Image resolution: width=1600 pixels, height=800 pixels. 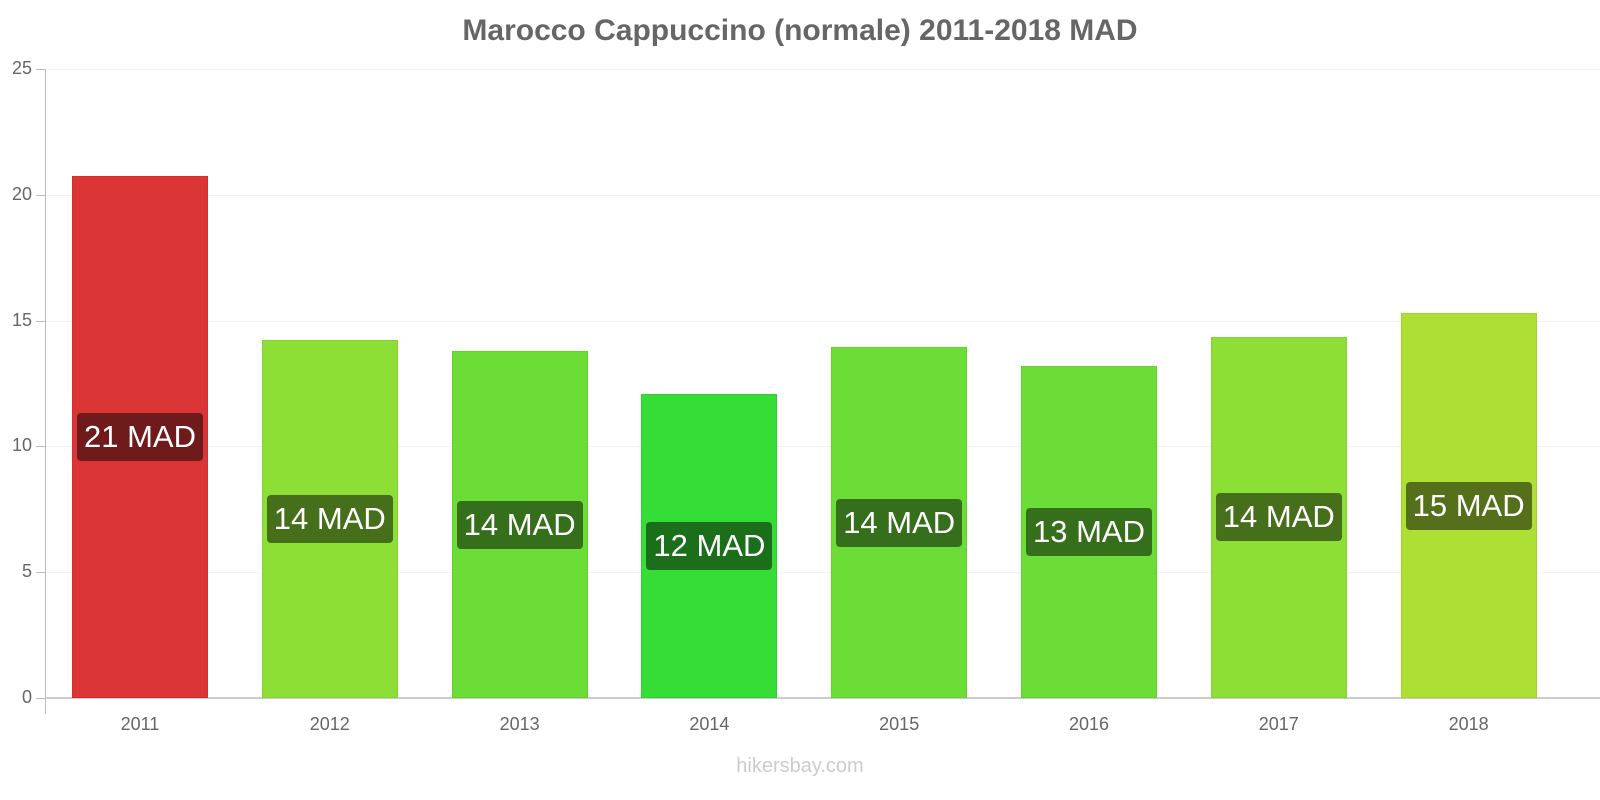 I want to click on bar-2013: 14 MAD, so click(x=519, y=524).